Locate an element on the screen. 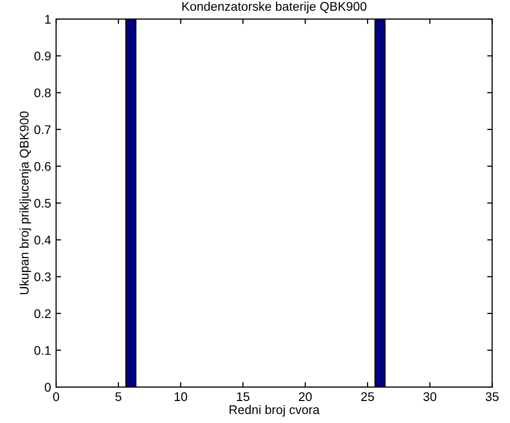  y-tick-label: 0.4 is located at coordinates (42, 240).